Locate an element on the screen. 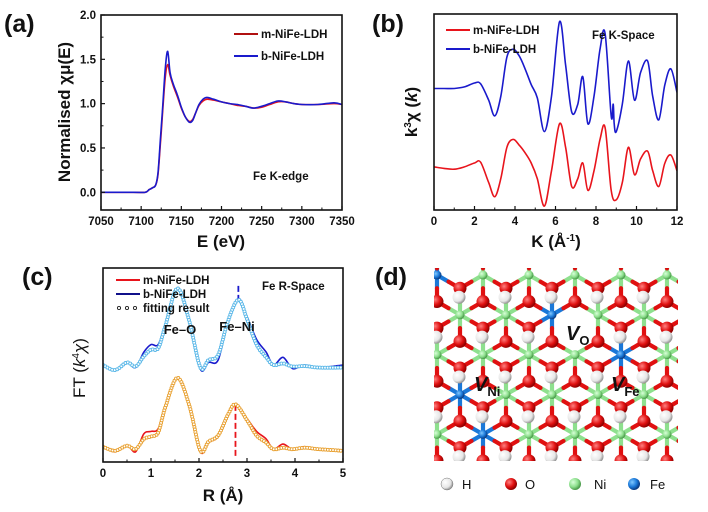 This screenshot has height=512, width=708. atom-legend-h-icon is located at coordinates (447, 484).